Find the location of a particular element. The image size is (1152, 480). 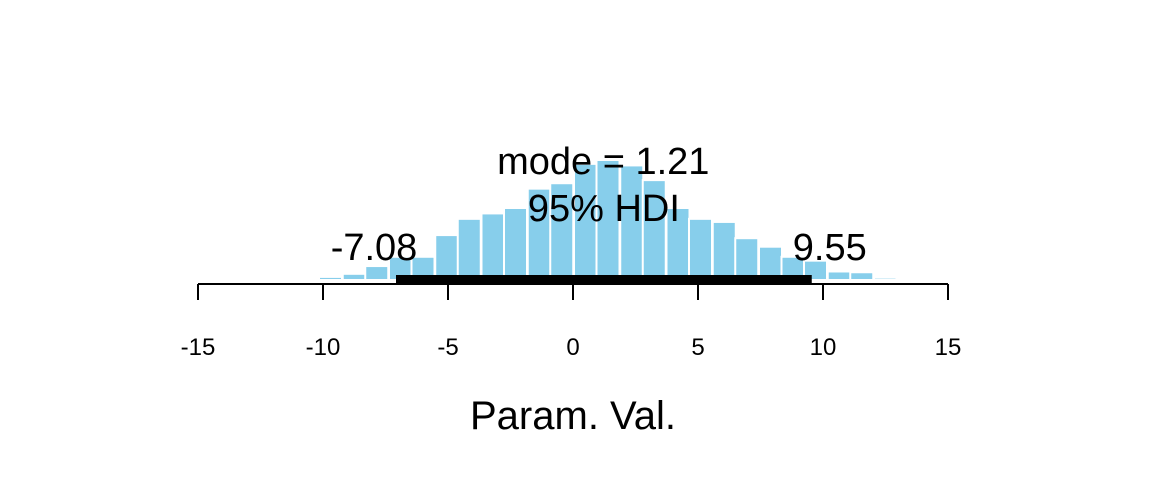

x-axis: -15 -10 -5 0 5 10 15 is located at coordinates (571, 322).